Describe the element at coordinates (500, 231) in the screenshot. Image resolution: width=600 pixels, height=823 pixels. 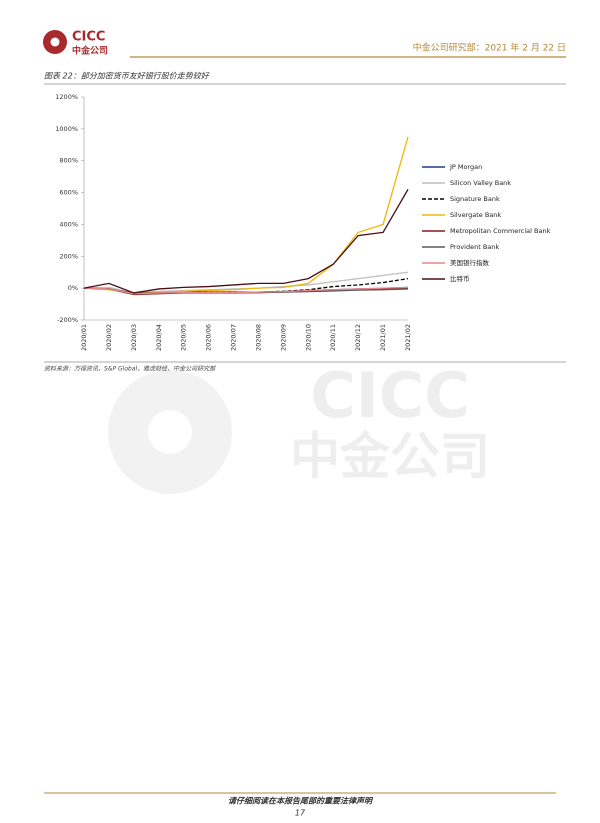
I see `legend-label: Metropolitan Commercial Bank` at that location.